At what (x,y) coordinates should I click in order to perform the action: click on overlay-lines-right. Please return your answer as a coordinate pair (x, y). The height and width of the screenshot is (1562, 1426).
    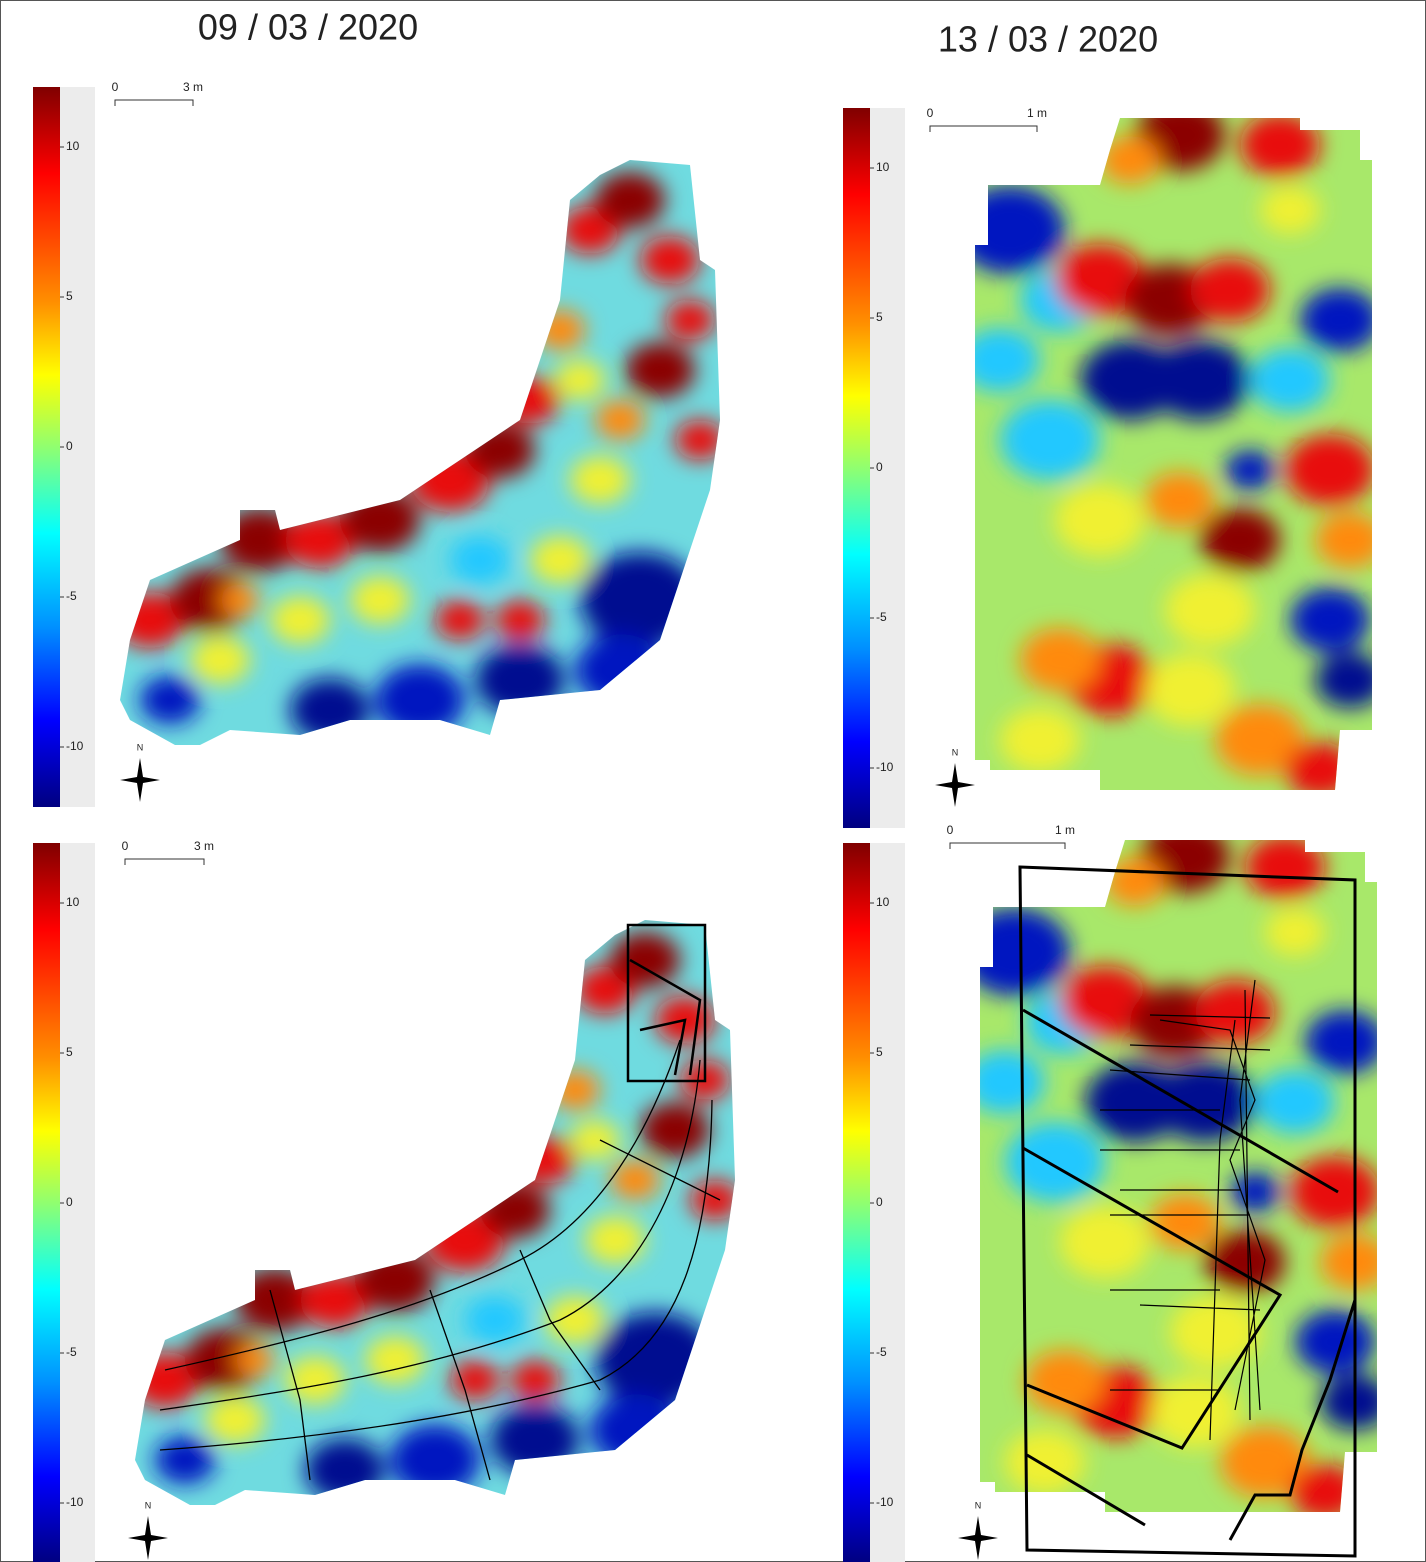
    Looking at the image, I should click on (1187, 1211).